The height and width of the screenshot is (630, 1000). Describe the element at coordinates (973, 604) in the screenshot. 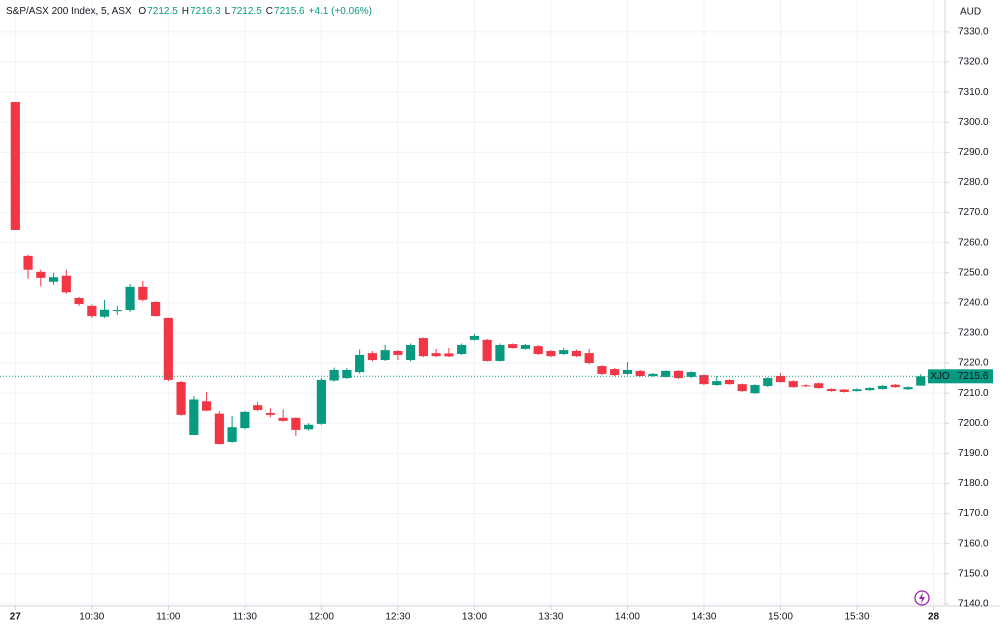

I see `y-tick-label: 7140.0` at that location.